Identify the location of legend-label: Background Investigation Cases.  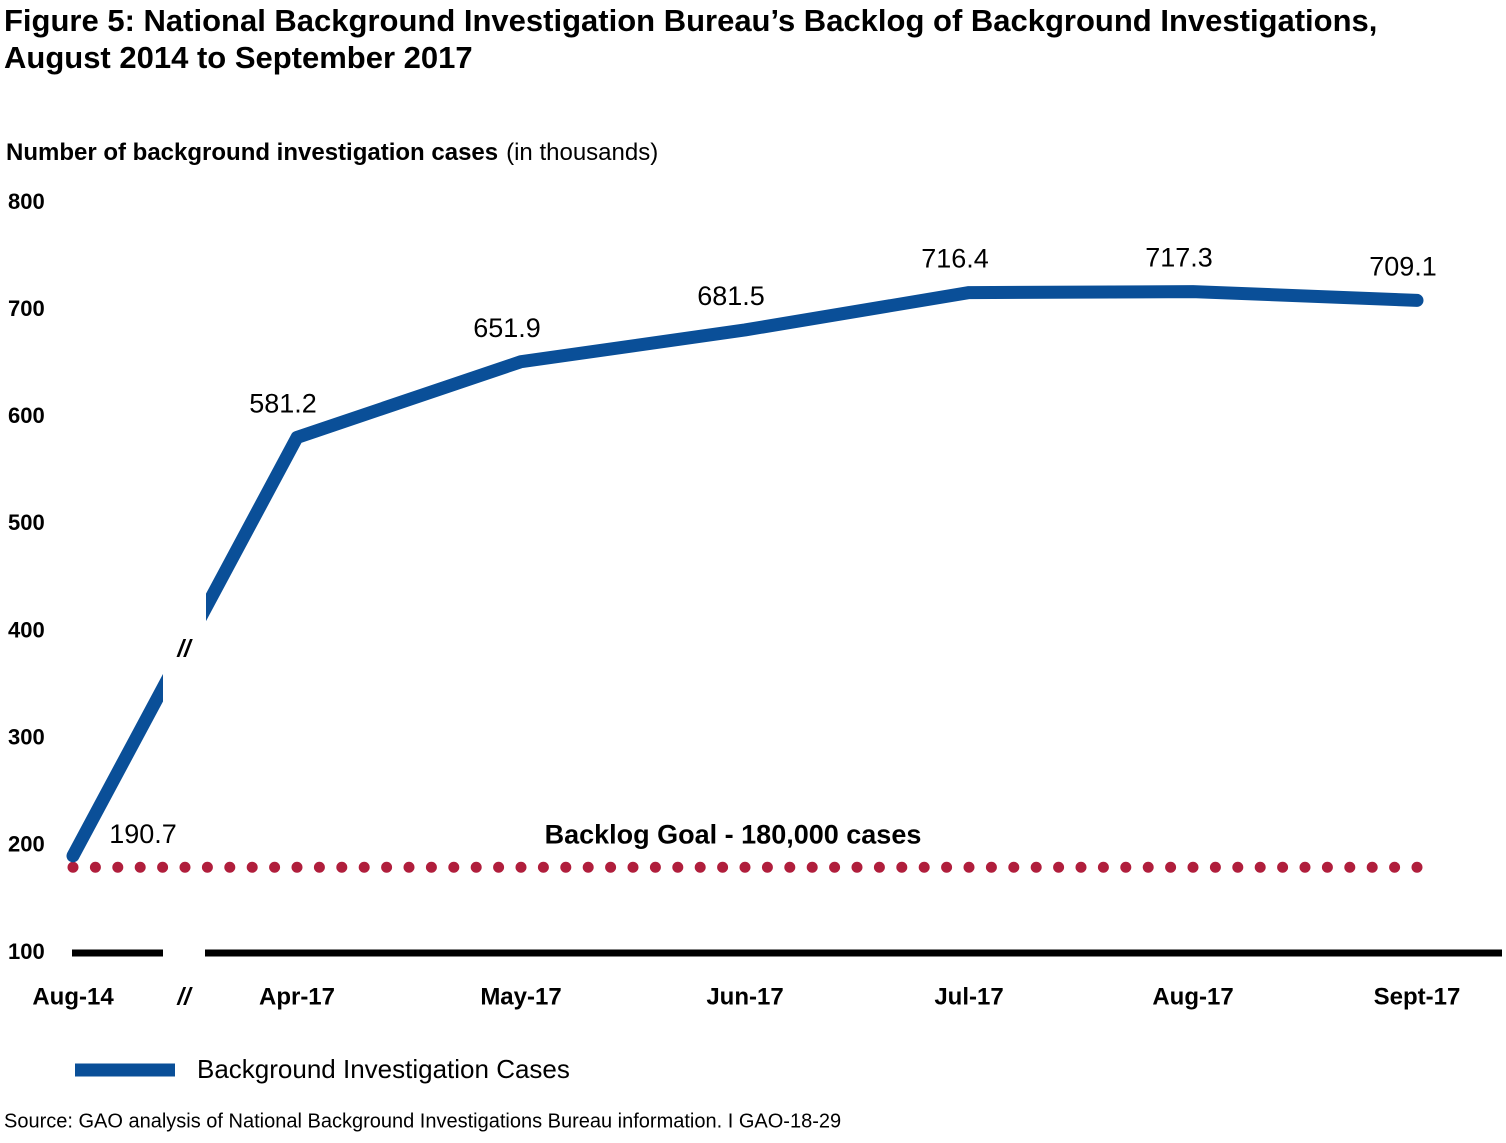
(383, 1069).